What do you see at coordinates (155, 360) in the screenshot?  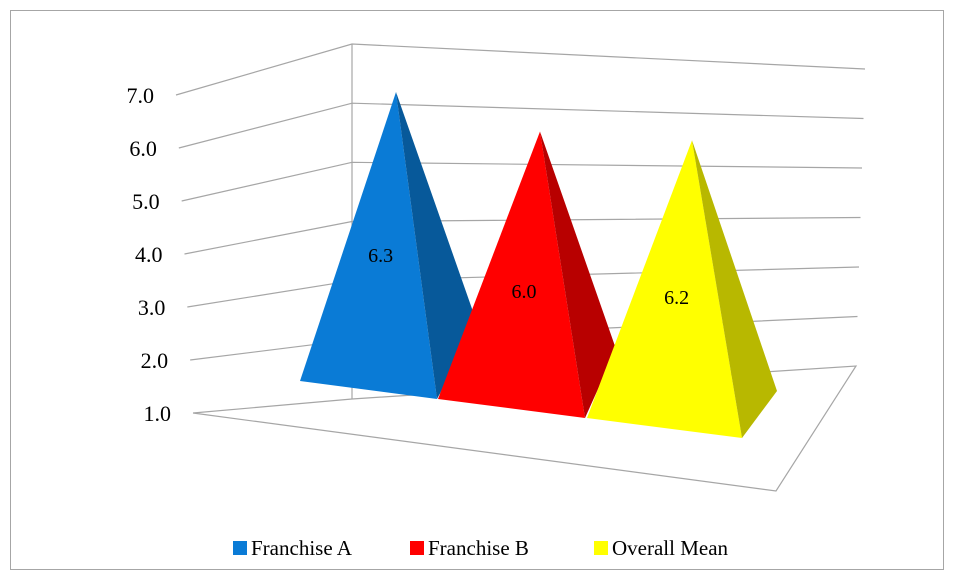 I see `y-tick-label: 2.0` at bounding box center [155, 360].